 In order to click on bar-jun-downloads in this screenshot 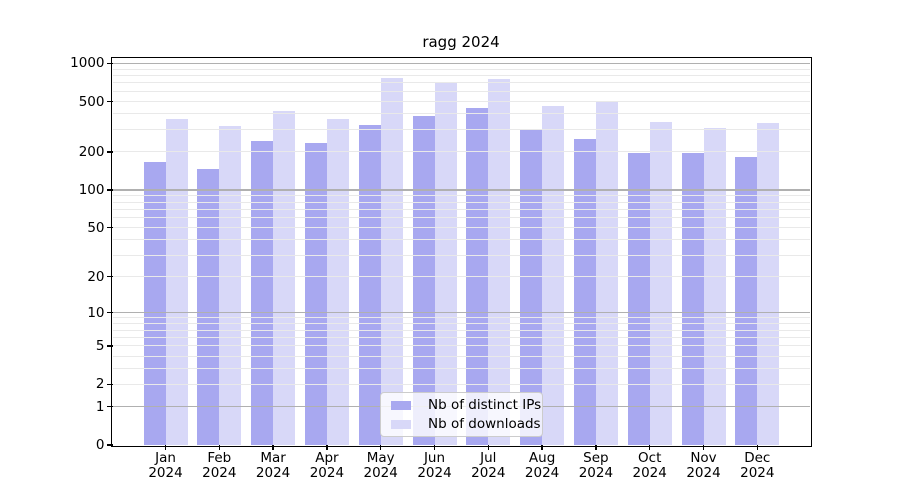, I will do `click(445, 263)`.